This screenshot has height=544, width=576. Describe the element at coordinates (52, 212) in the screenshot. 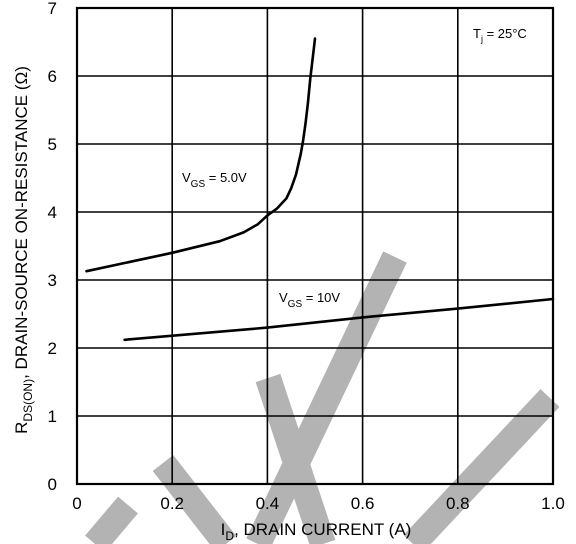

I see `y-tick-label: 4` at that location.